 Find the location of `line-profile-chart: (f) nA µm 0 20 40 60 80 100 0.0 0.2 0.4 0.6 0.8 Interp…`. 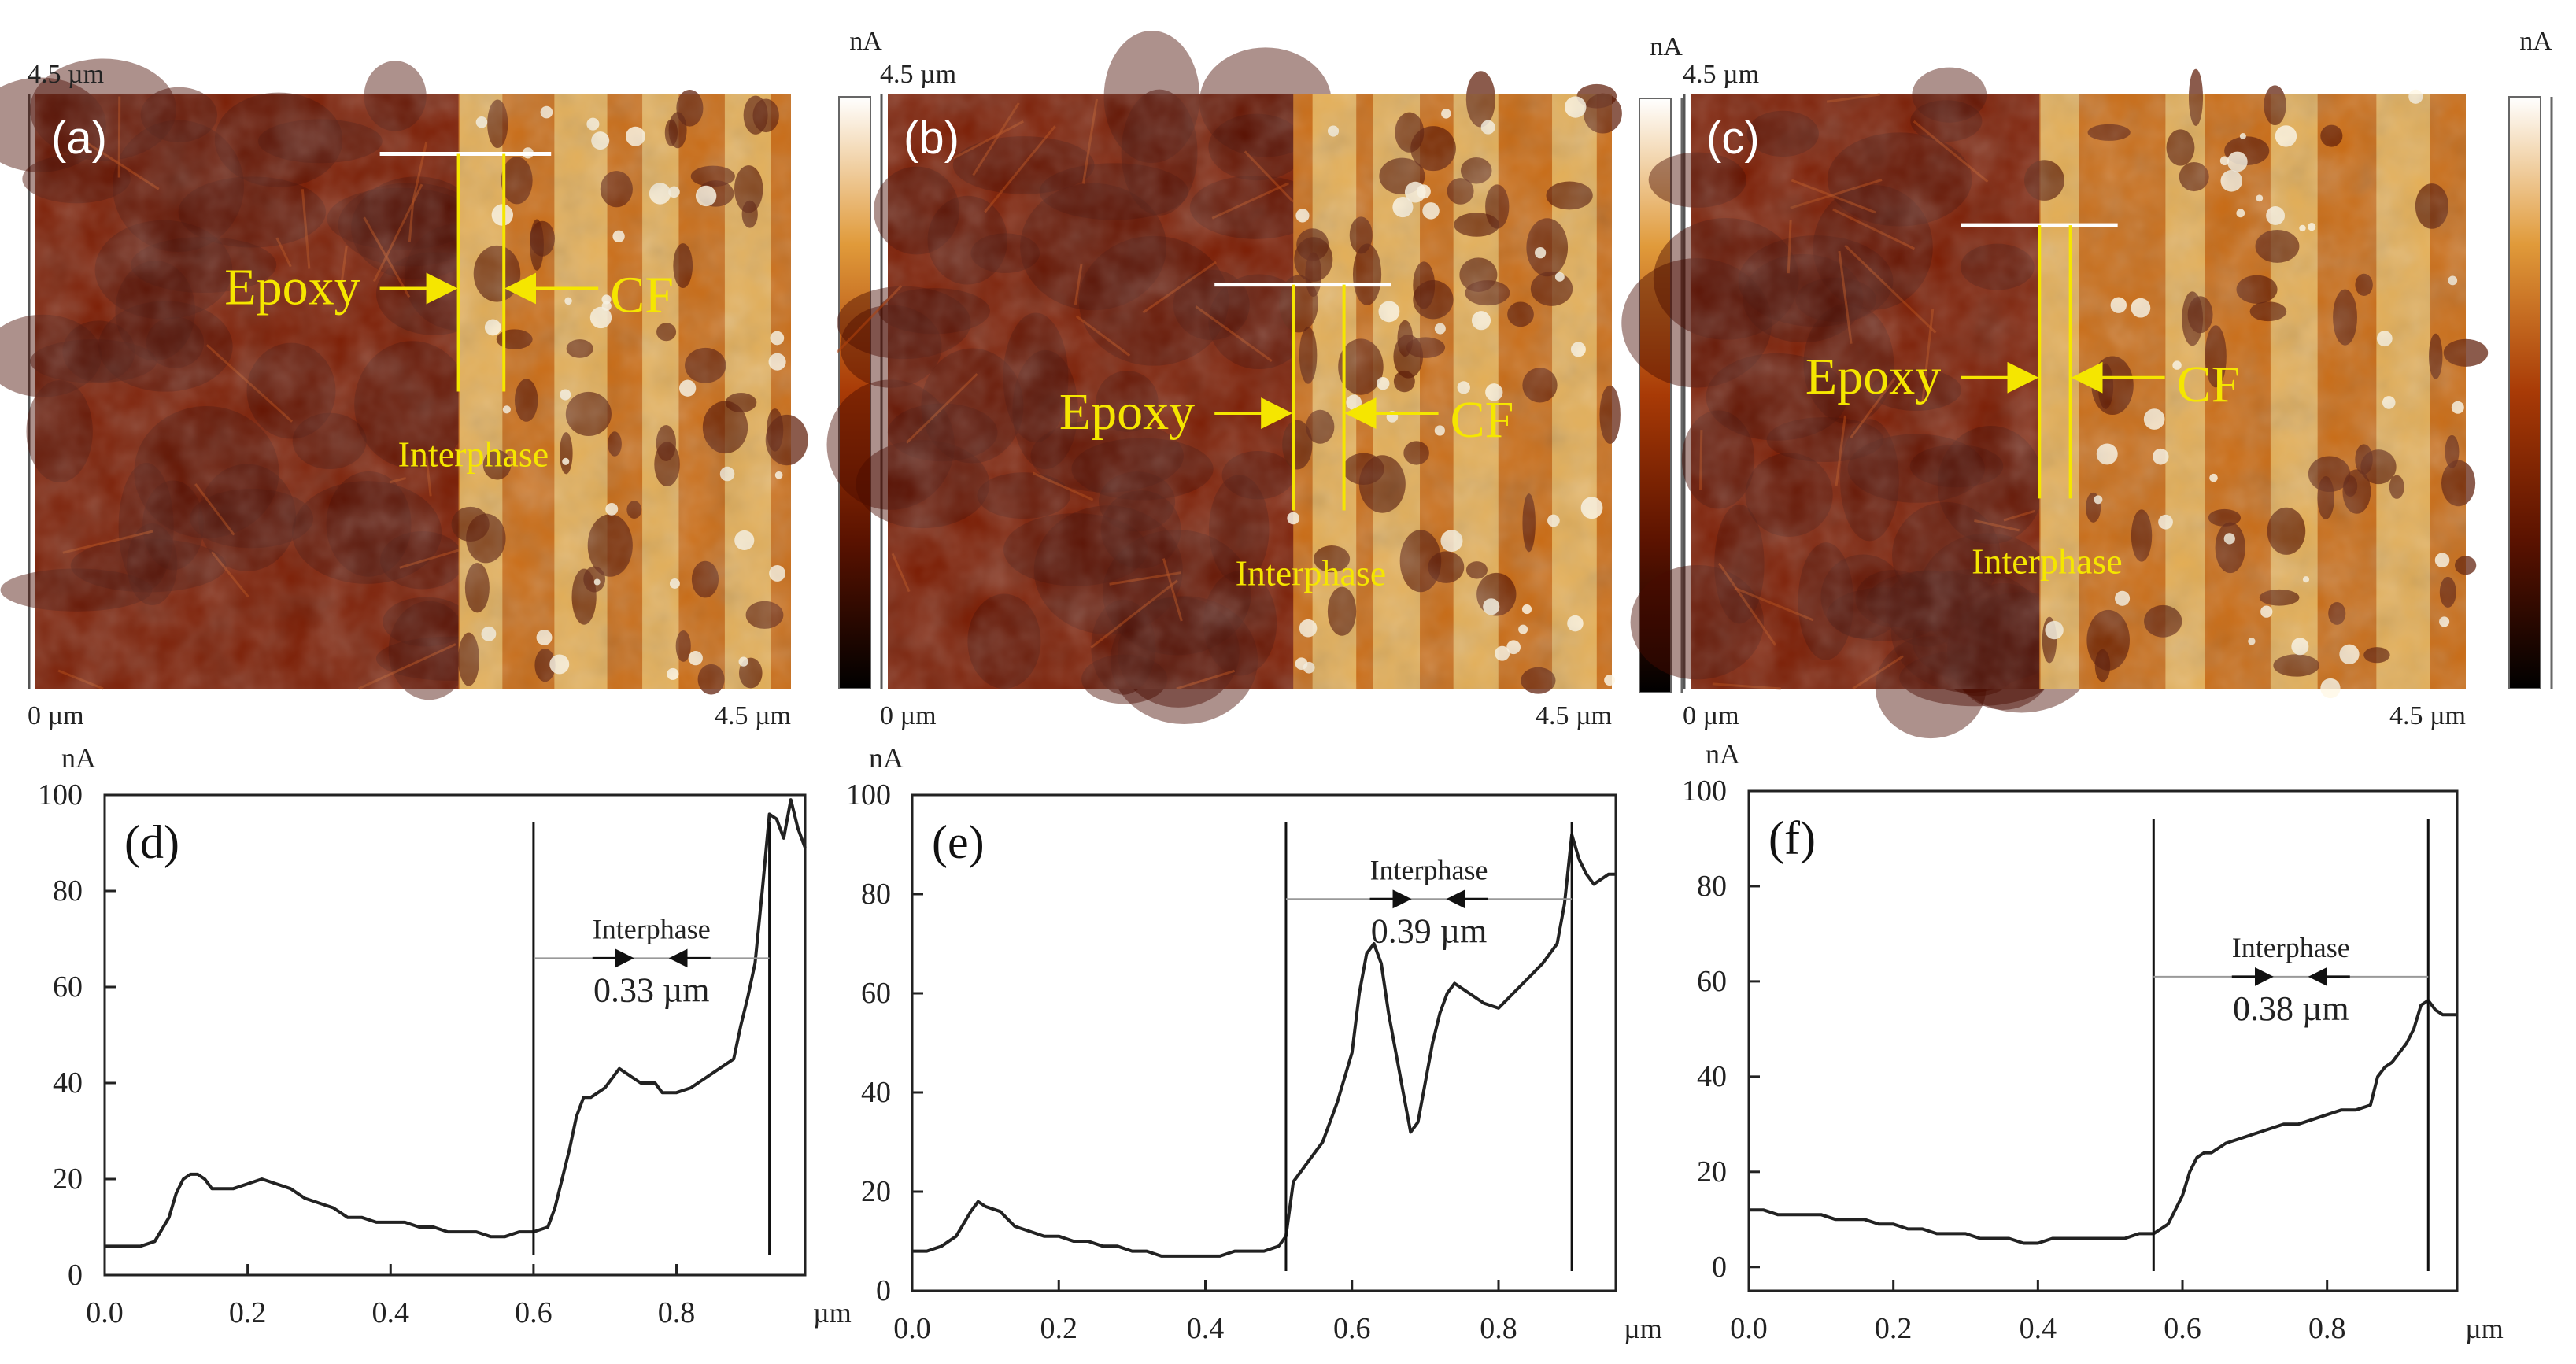

line-profile-chart: (f) nA µm 0 20 40 60 80 100 0.0 0.2 0.4 0.6 0.8 Interp… is located at coordinates (2093, 1041).